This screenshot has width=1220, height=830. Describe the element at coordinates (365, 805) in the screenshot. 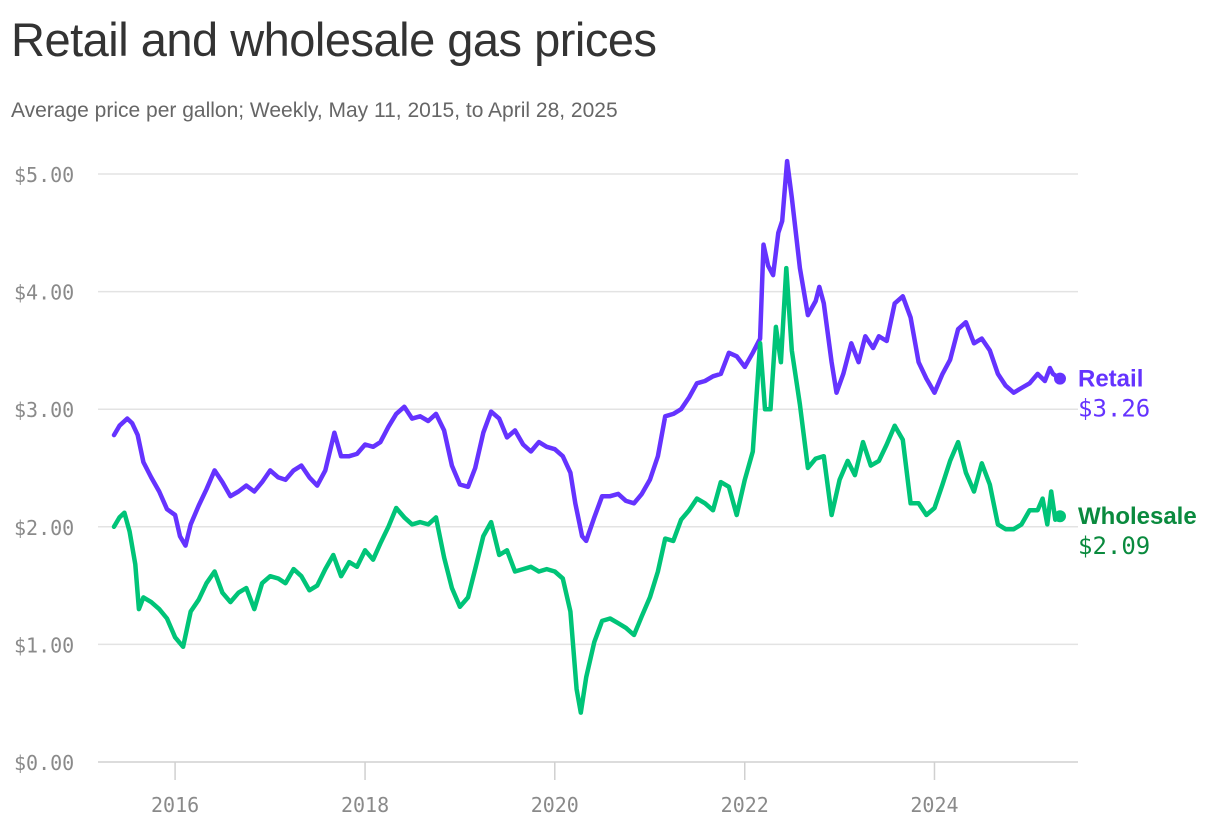

I see `x-tick-label: 2018` at that location.